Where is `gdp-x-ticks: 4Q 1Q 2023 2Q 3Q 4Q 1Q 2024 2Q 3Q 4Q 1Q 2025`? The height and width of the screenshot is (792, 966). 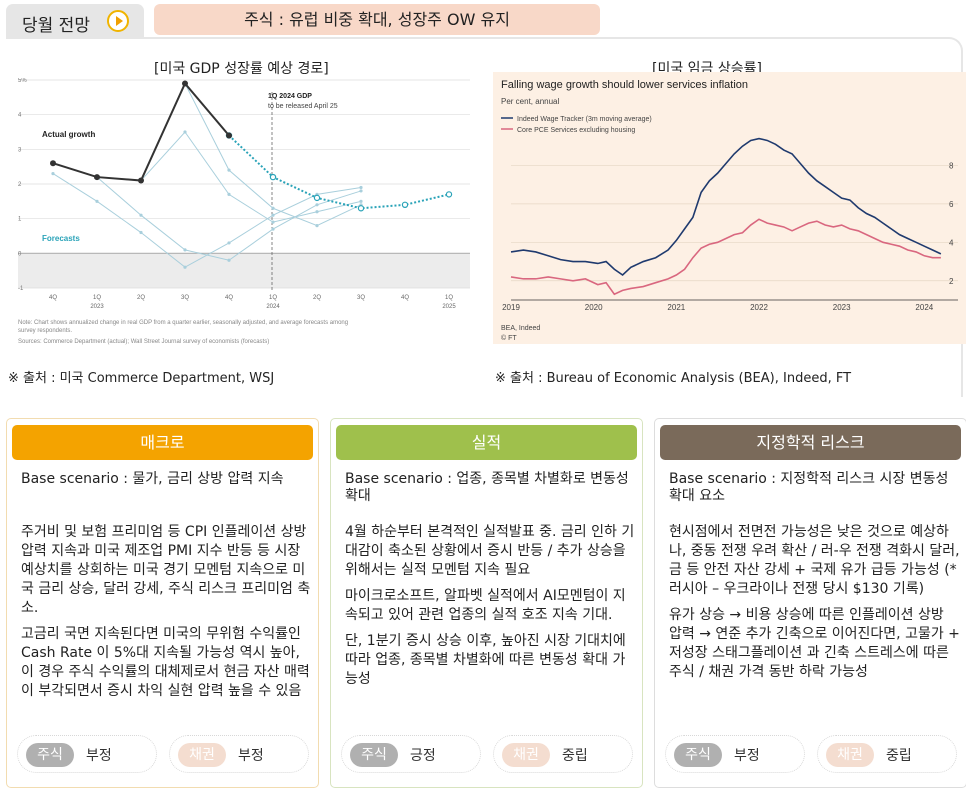 gdp-x-ticks: 4Q 1Q 2023 2Q 3Q 4Q 1Q 2024 2Q 3Q 4Q 1Q 2025 is located at coordinates (252, 302).